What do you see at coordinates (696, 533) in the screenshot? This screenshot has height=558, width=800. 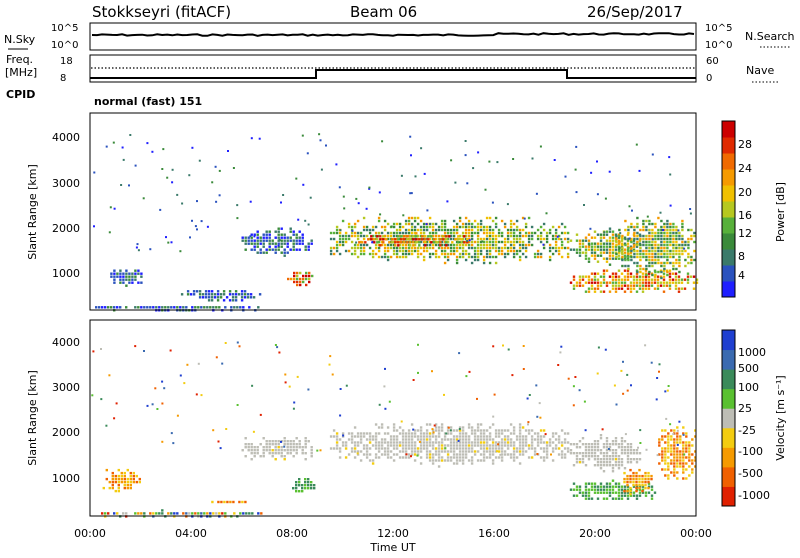 I see `xtick-2400: 00:00` at bounding box center [696, 533].